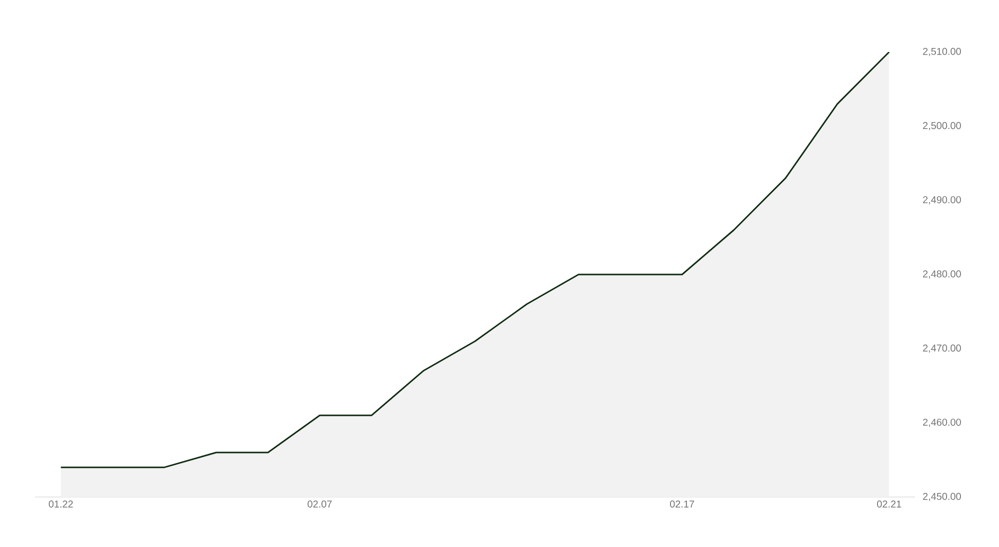 Image resolution: width=999 pixels, height=547 pixels. What do you see at coordinates (60, 504) in the screenshot?
I see `x-tick-label: 01.22` at bounding box center [60, 504].